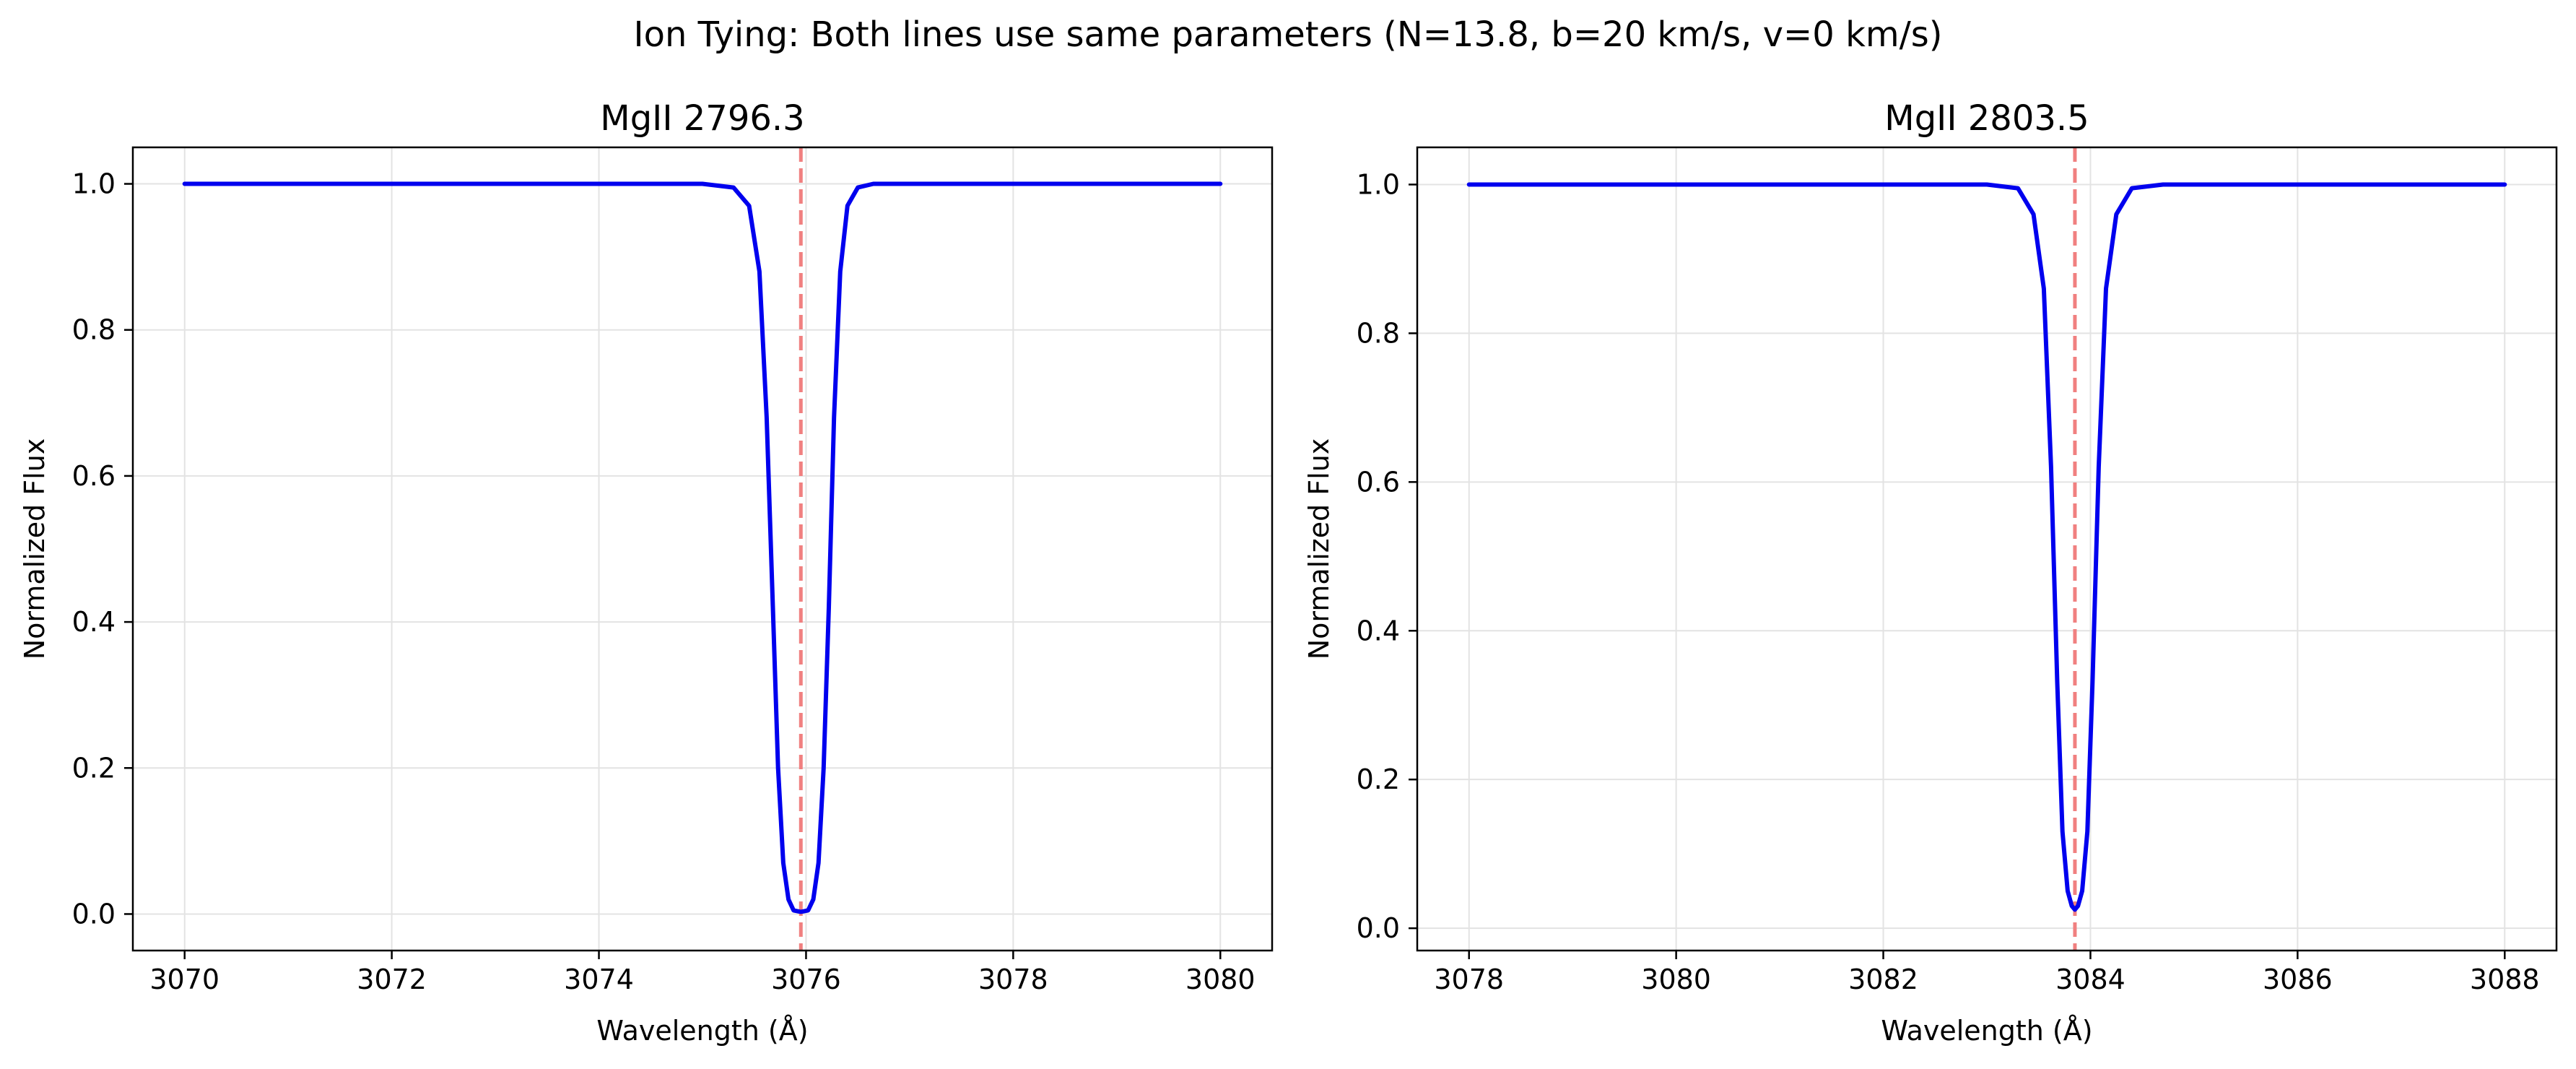  What do you see at coordinates (2505, 979) in the screenshot?
I see `x-tick-label: 3088` at bounding box center [2505, 979].